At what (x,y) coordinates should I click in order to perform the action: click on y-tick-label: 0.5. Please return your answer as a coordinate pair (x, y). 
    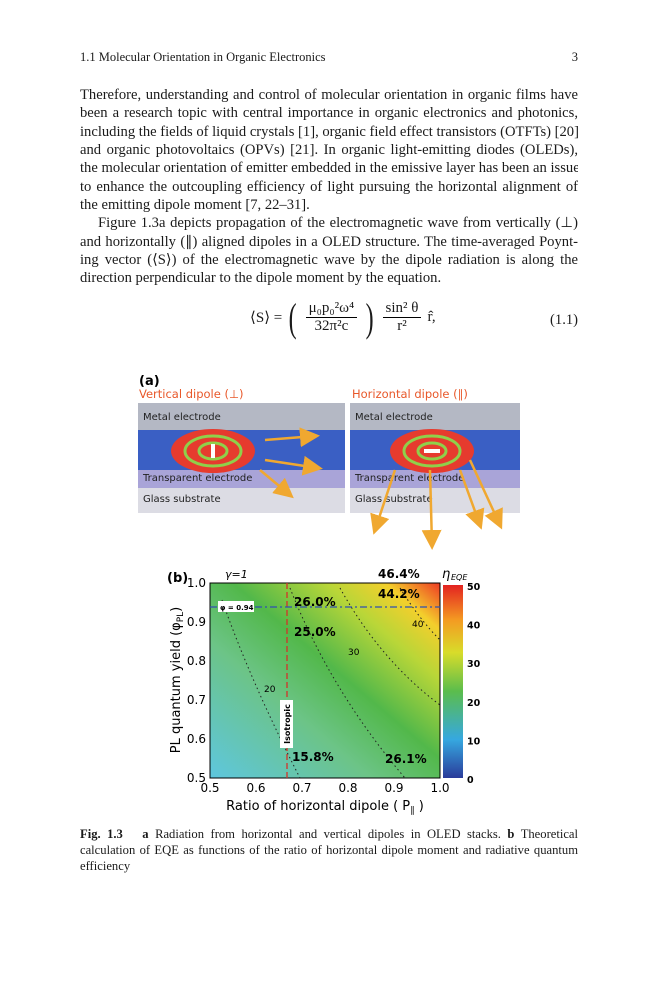
    Looking at the image, I should click on (196, 778).